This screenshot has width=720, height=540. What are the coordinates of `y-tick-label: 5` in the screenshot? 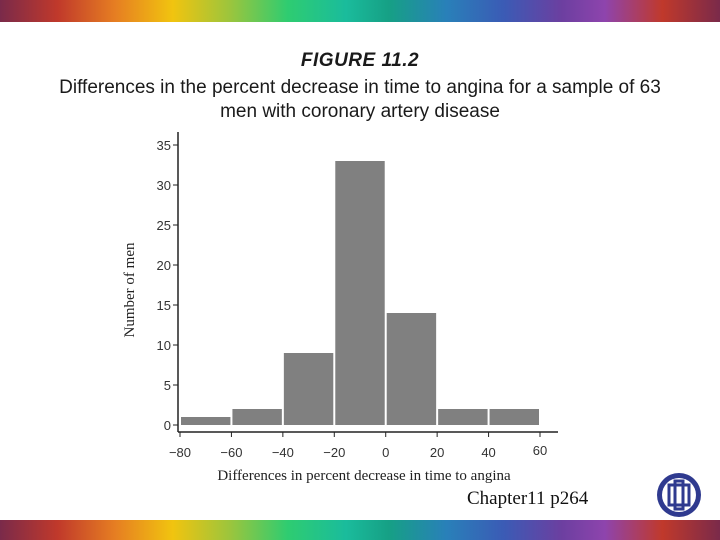 It's located at (167, 385).